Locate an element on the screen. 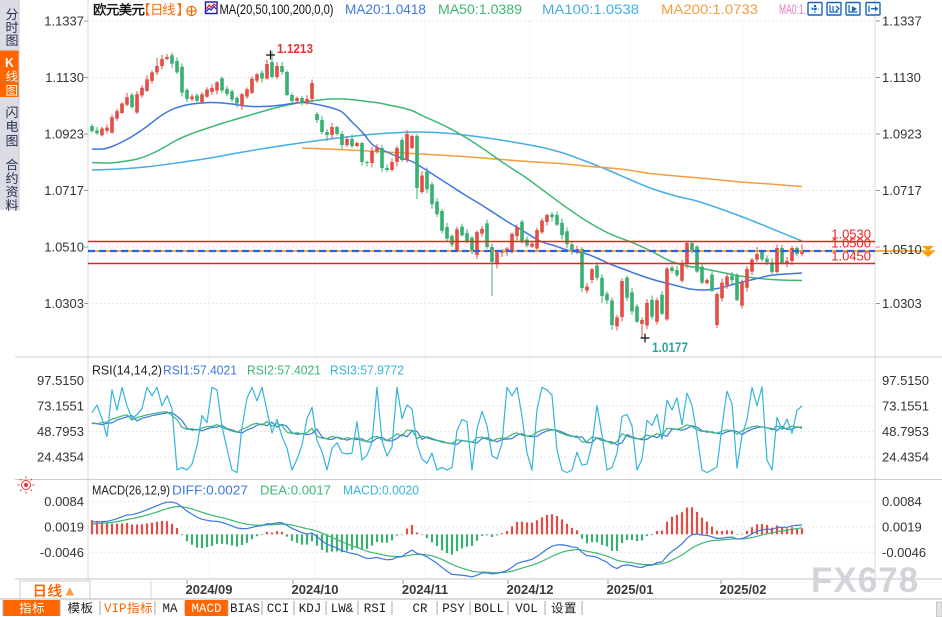  svg-text: MA(20,50,100,200,0,0) is located at coordinates (277, 9).